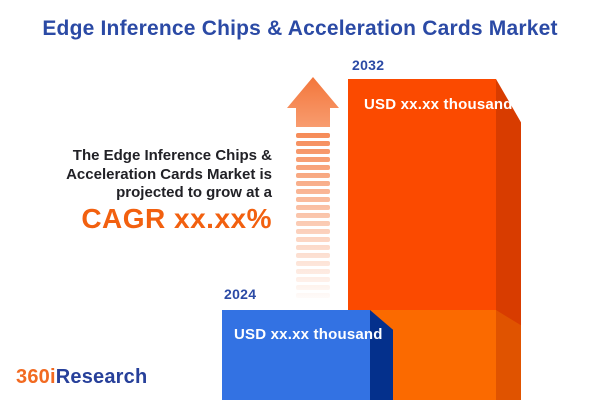 This screenshot has width=600, height=400. Describe the element at coordinates (313, 215) in the screenshot. I see `arrow-dashed-trail` at that location.